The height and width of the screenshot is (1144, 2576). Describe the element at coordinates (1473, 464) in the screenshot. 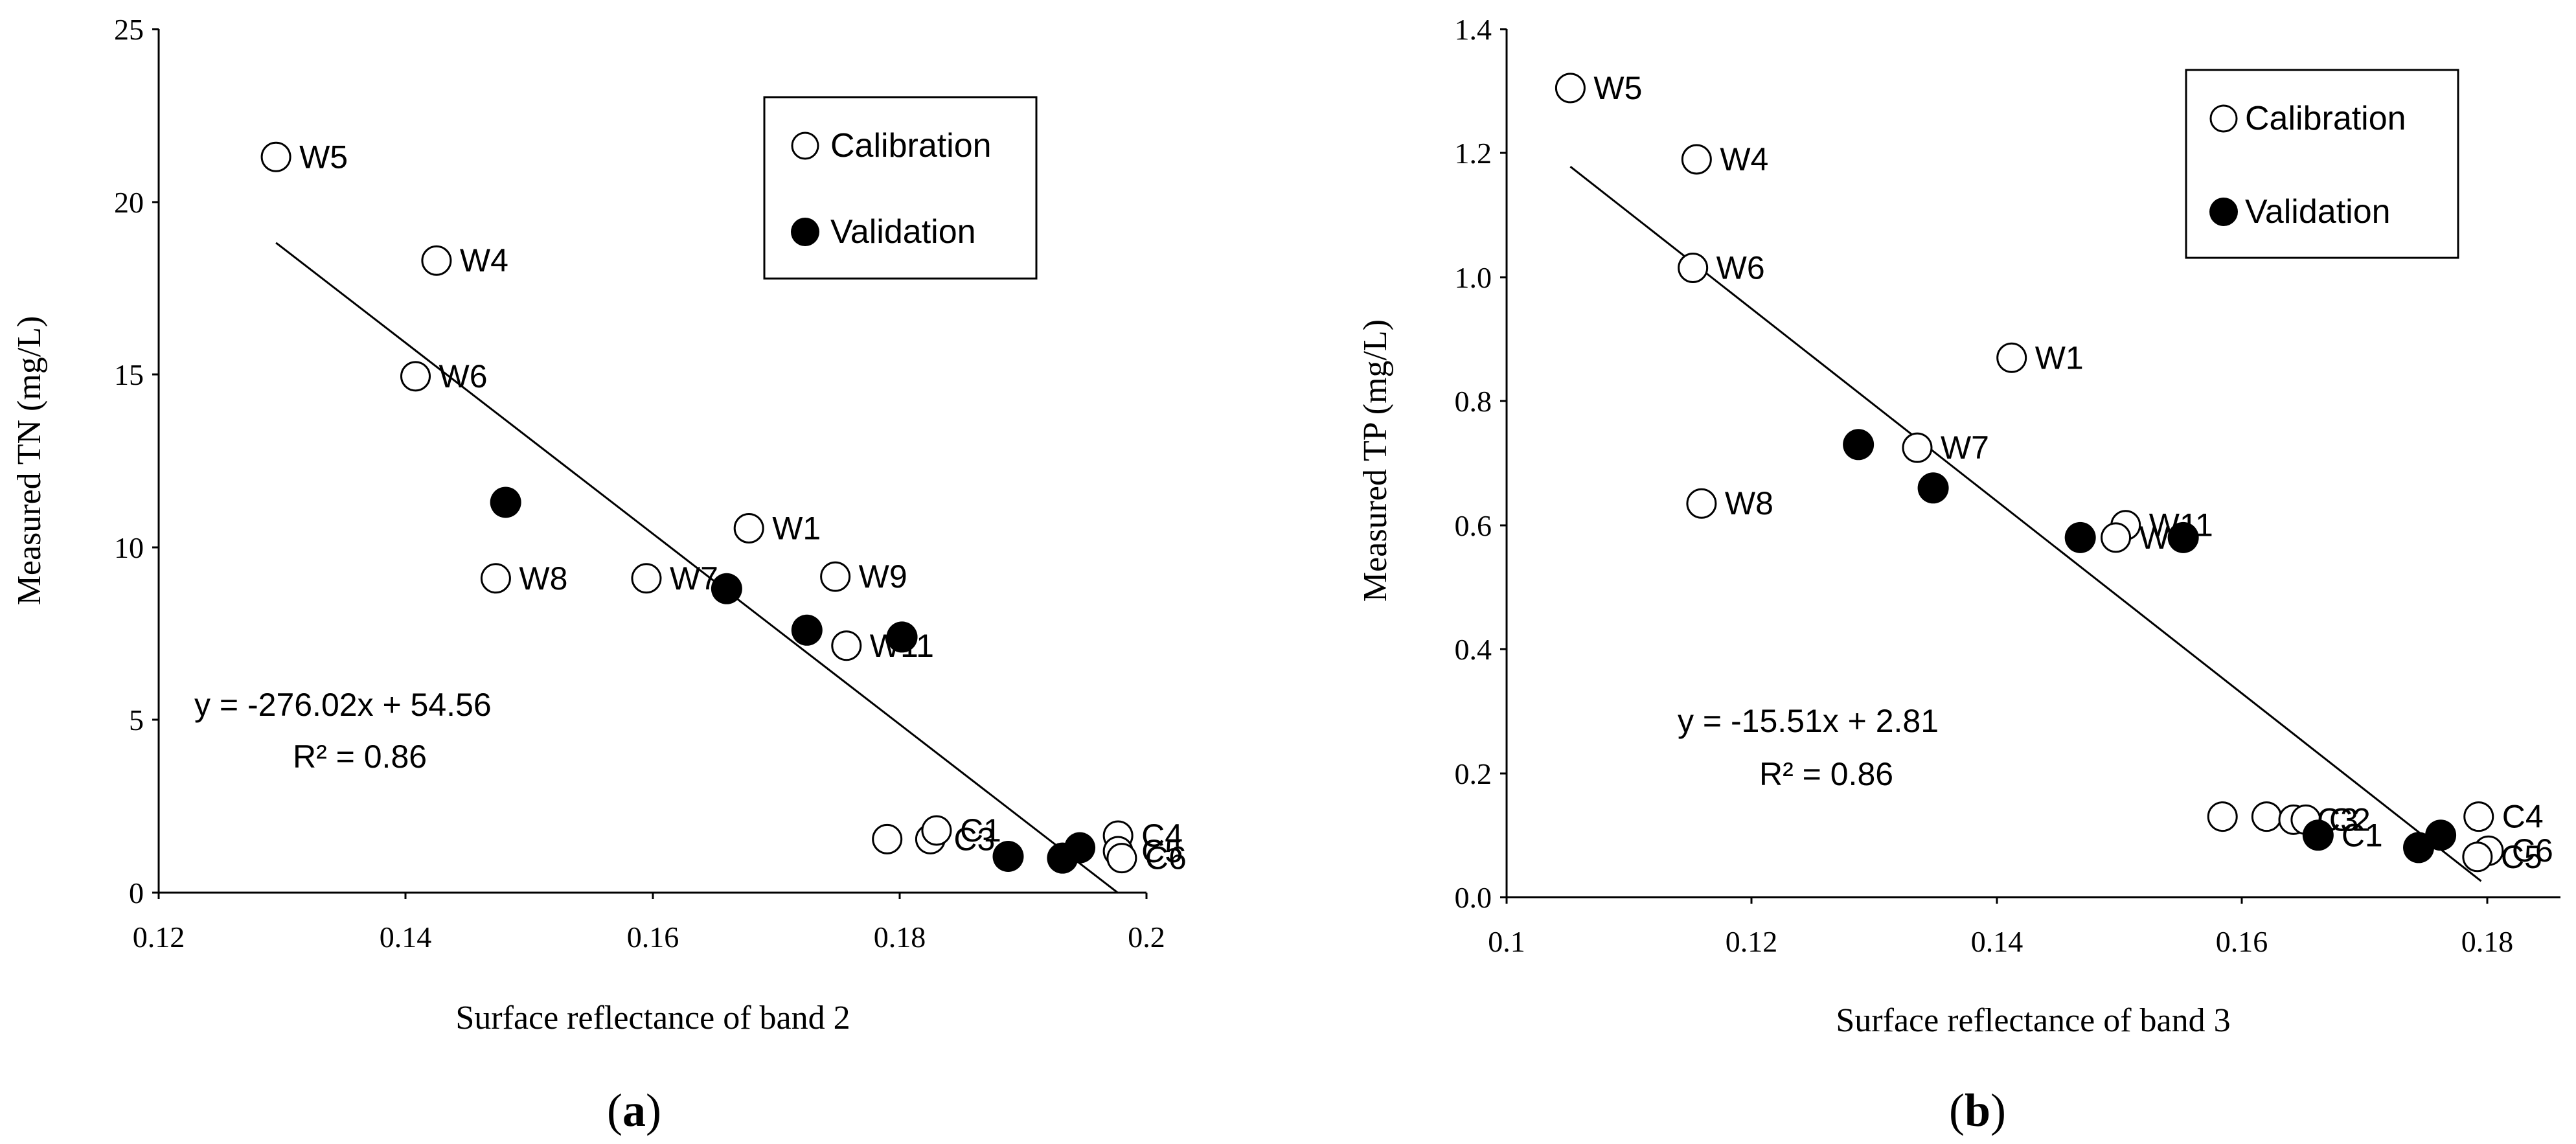

I see `y-tick-labels: 0.0 0.2 0.4 0.6 0.8 1.0 1.2 1.4` at that location.